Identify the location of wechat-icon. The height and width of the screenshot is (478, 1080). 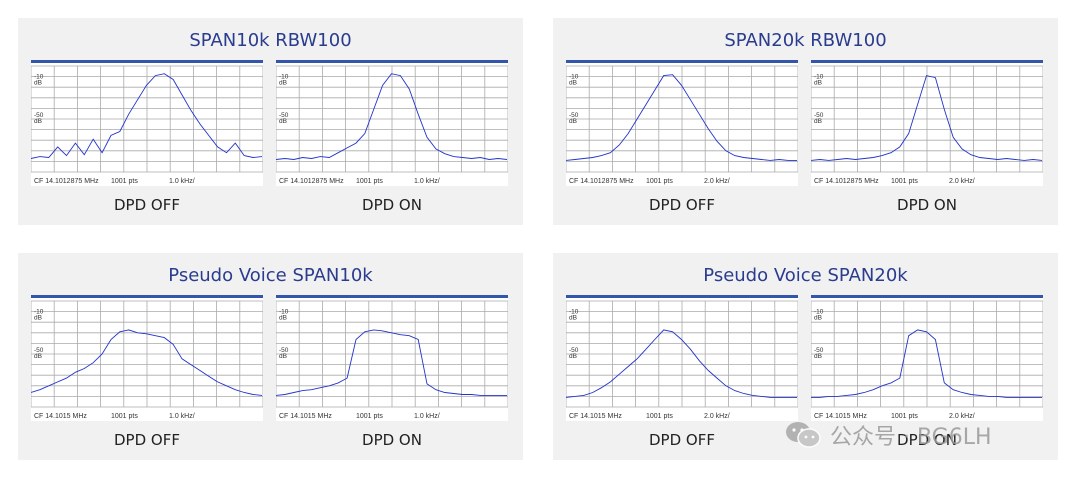
(803, 435).